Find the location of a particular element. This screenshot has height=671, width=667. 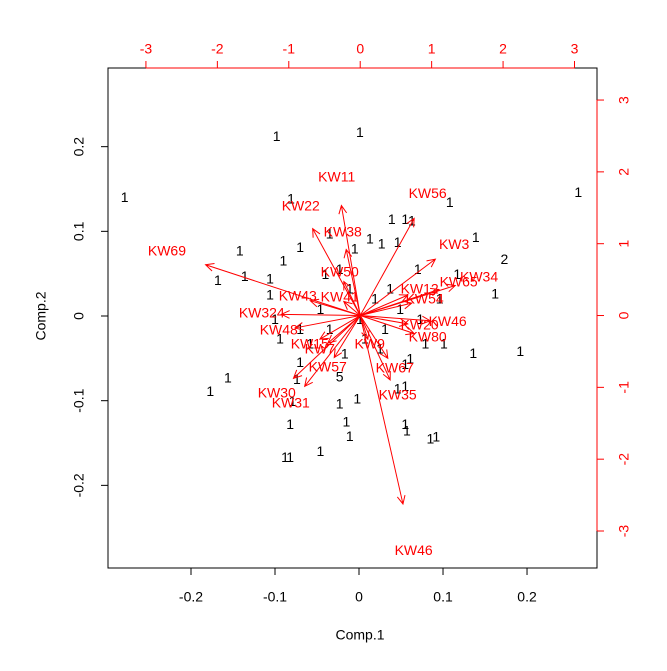

loading-label: KW22 is located at coordinates (301, 206).